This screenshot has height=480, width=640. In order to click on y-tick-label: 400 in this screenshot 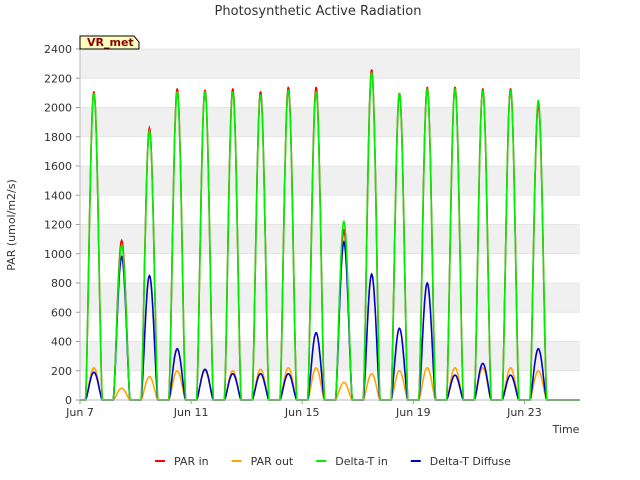, I will do `click(61, 342)`.